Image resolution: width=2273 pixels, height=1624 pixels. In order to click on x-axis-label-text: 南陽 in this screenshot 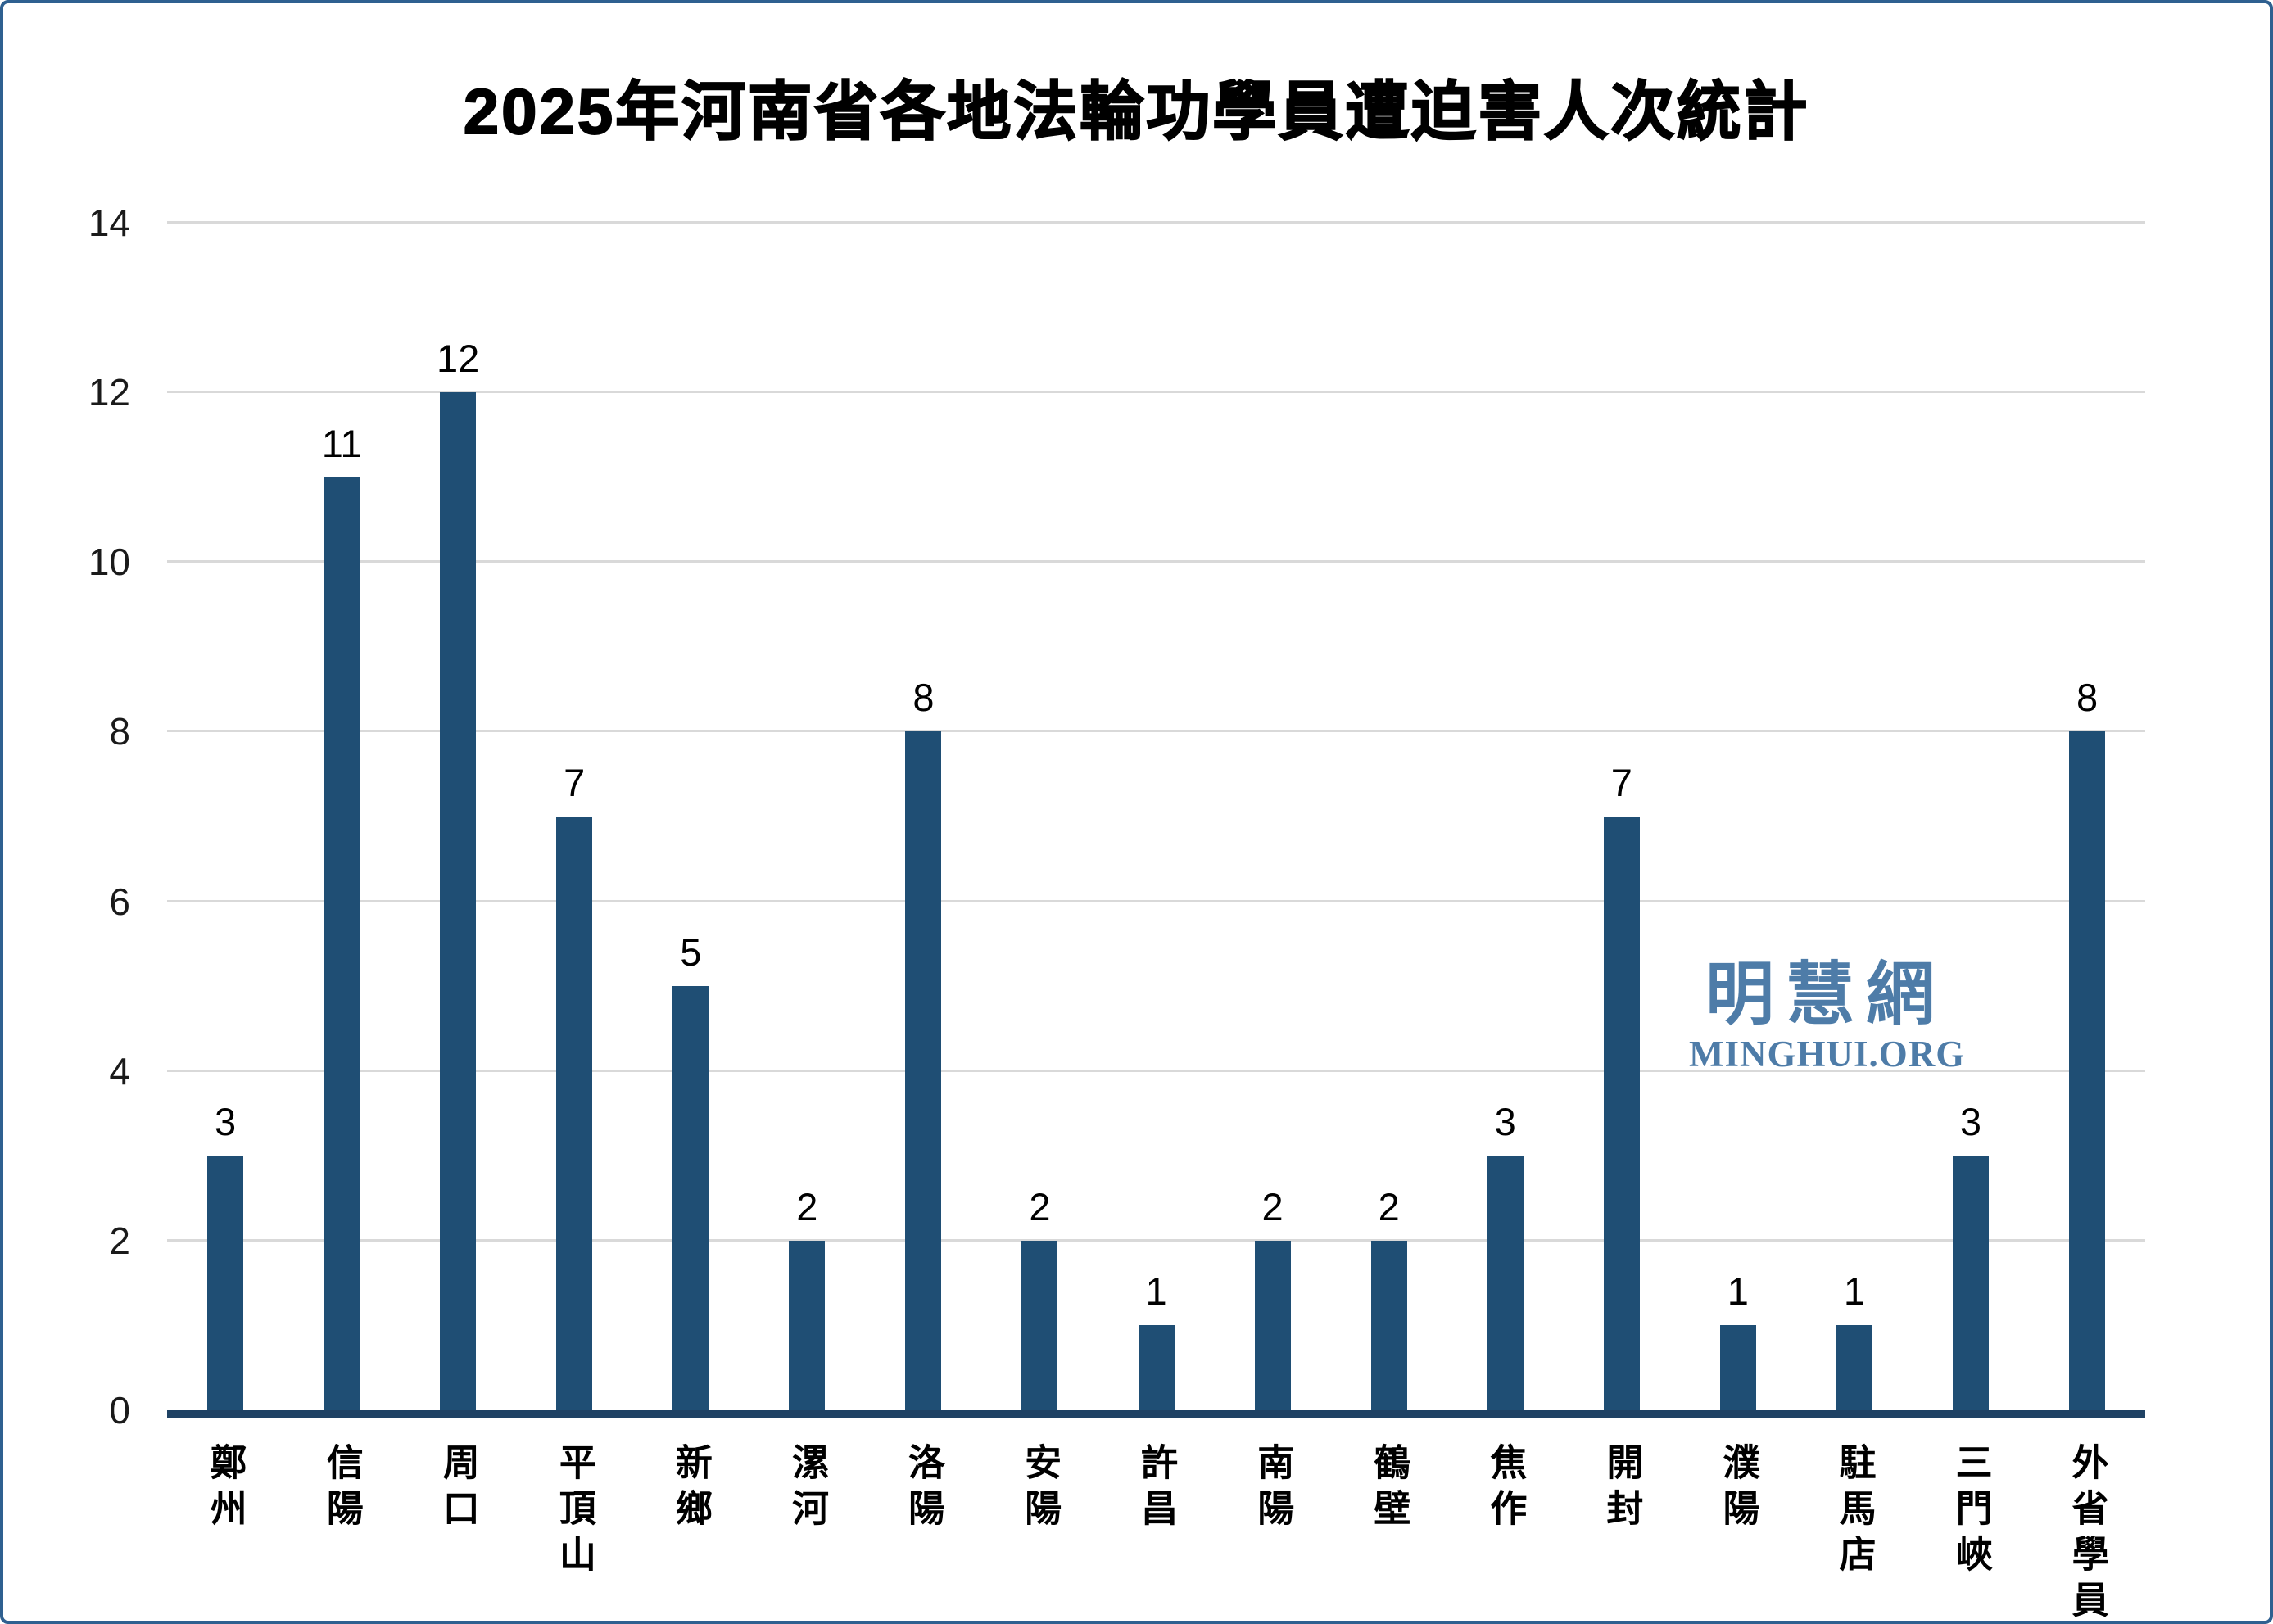, I will do `click(1273, 1489)`.